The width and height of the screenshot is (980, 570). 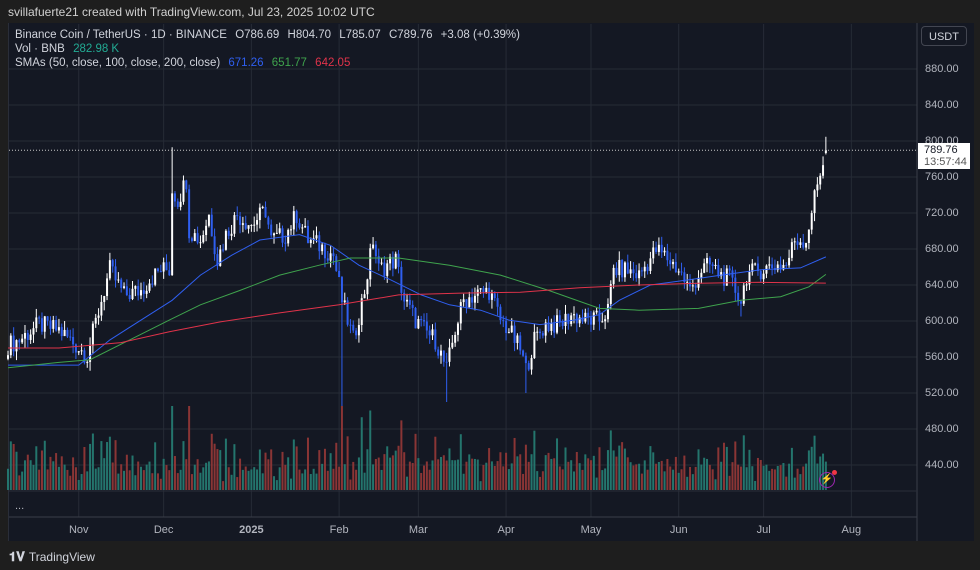 I want to click on time-tick-label: Feb, so click(x=339, y=530).